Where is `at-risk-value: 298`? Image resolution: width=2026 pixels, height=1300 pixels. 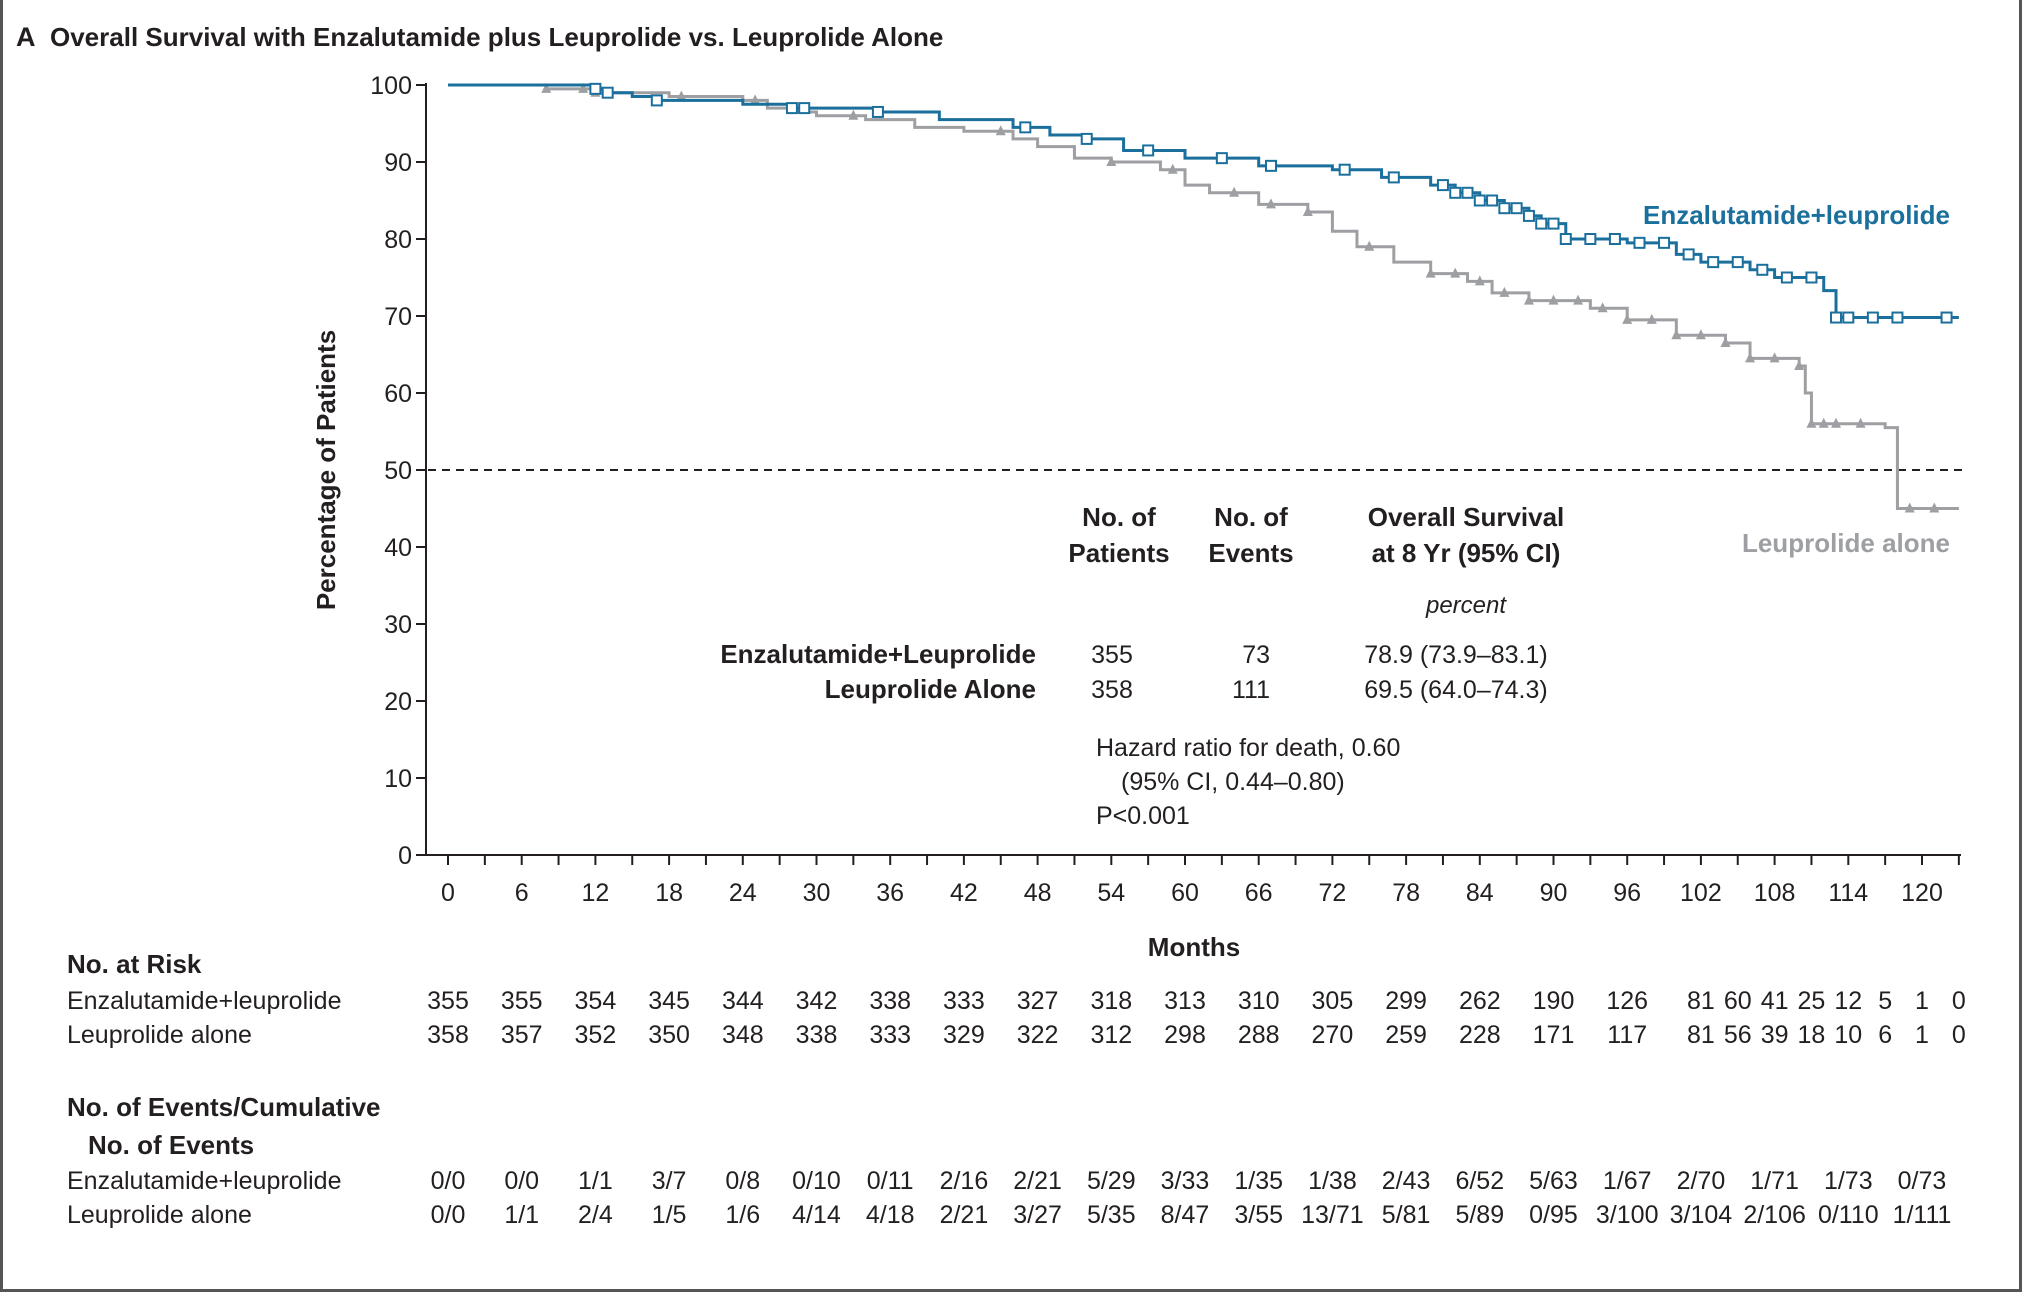 at-risk-value: 298 is located at coordinates (1185, 1035).